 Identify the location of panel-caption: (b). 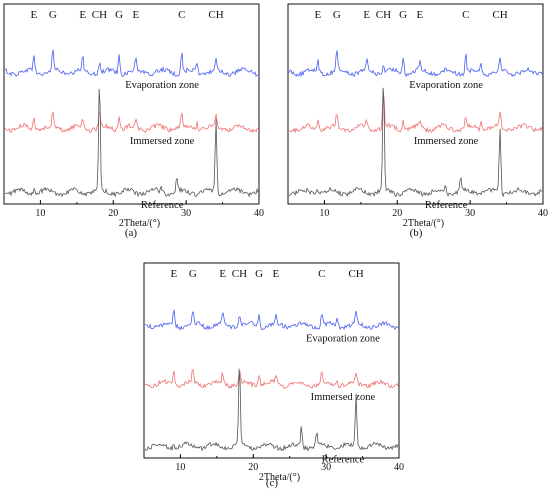
(416, 233).